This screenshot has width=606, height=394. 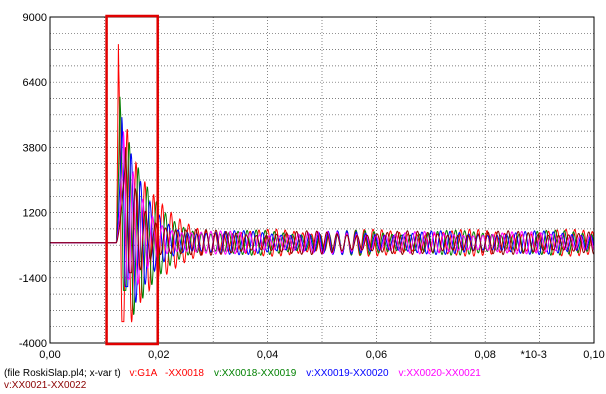 I want to click on highlight-rectangle, so click(x=132, y=180).